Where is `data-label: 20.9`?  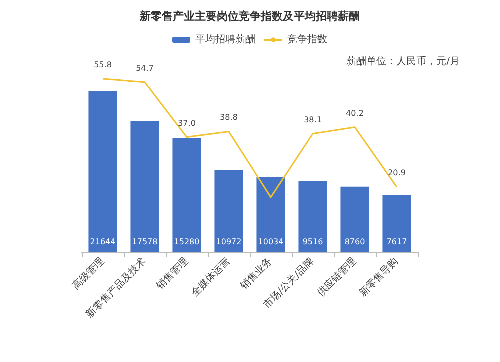
data-label: 20.9 is located at coordinates (397, 173).